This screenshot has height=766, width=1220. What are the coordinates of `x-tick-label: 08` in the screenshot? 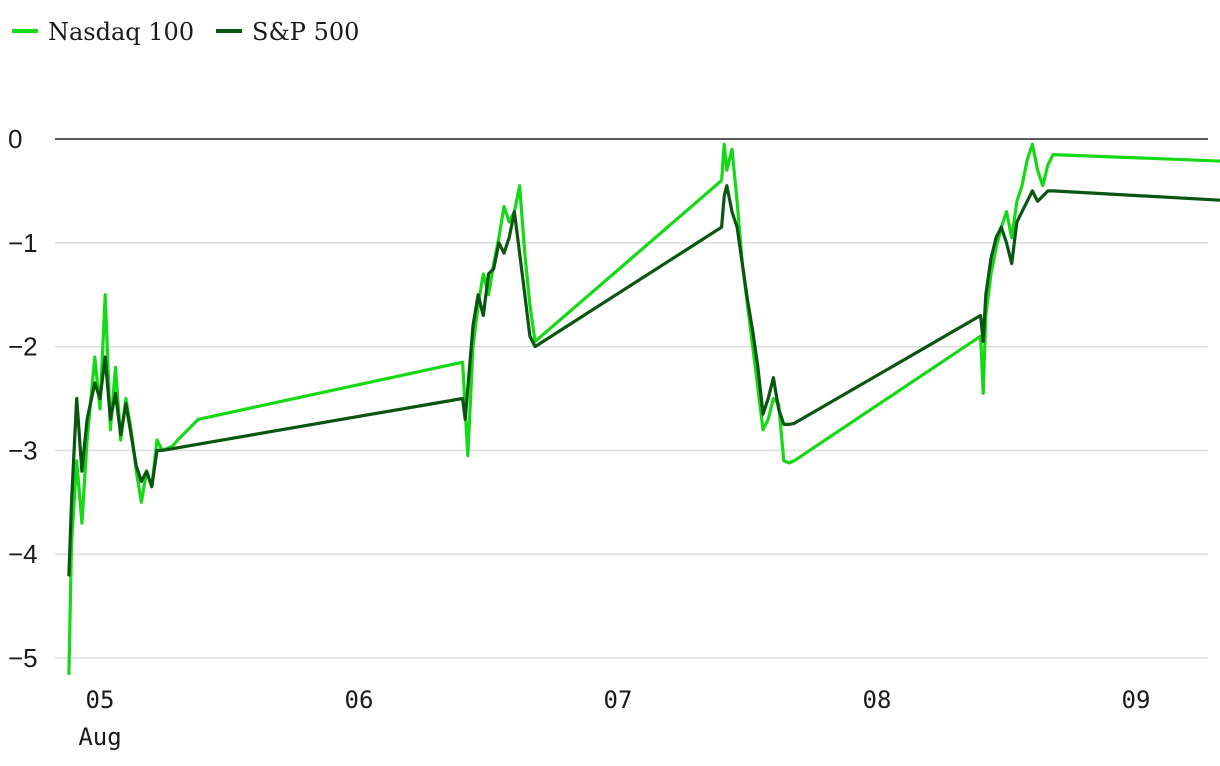 It's located at (877, 700).